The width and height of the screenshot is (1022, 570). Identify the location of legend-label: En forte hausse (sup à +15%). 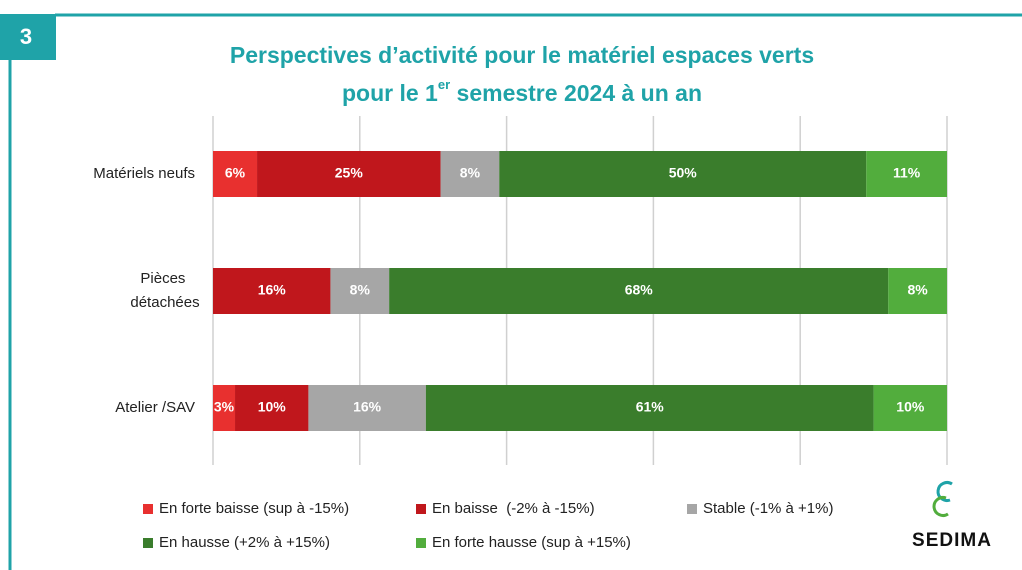
(531, 542).